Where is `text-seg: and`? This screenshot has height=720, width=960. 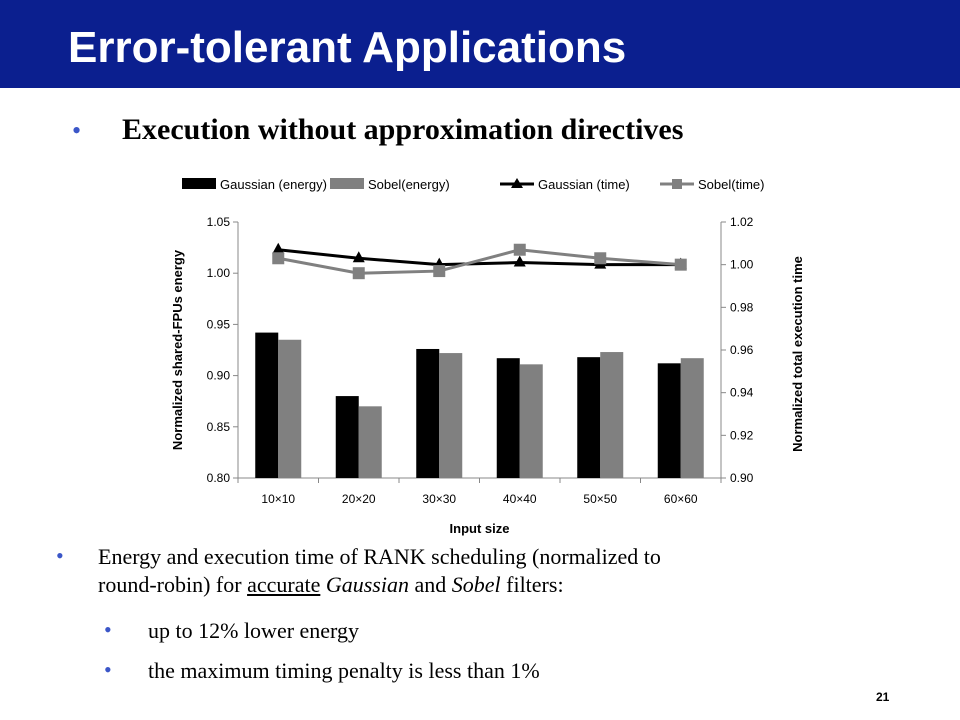
text-seg: and is located at coordinates (430, 584).